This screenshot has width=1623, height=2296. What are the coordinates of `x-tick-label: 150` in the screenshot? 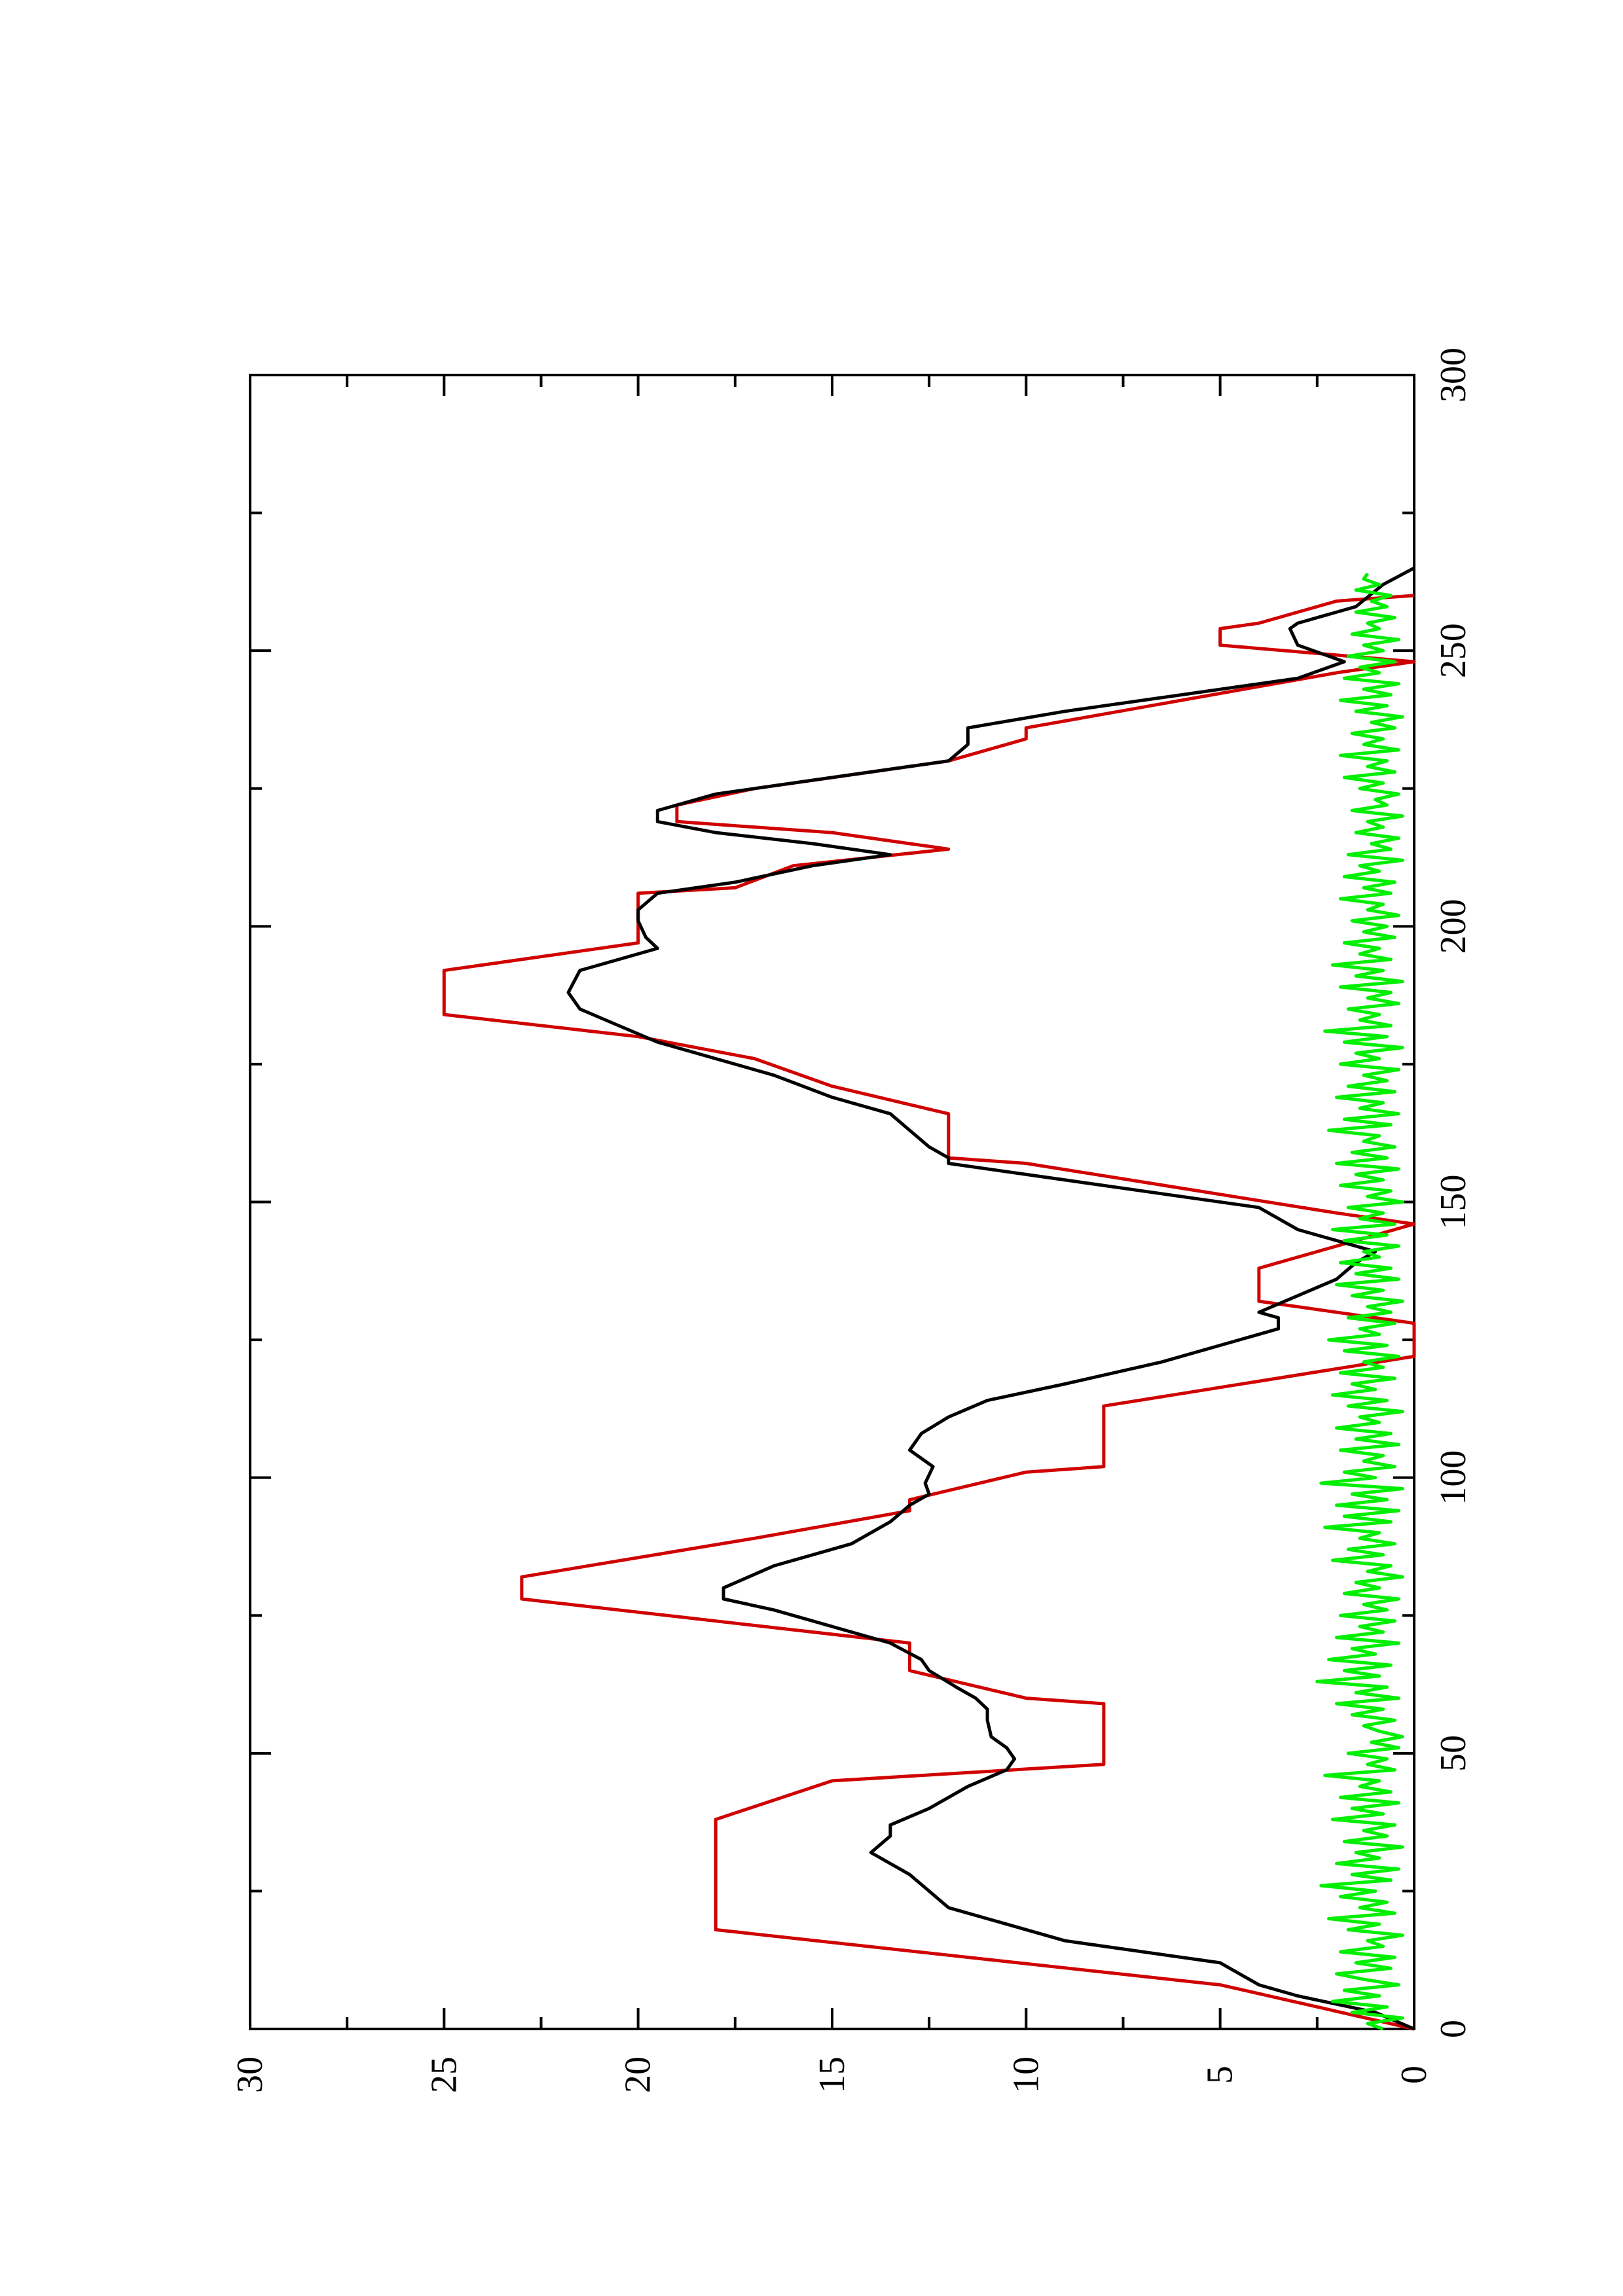 It's located at (1453, 1202).